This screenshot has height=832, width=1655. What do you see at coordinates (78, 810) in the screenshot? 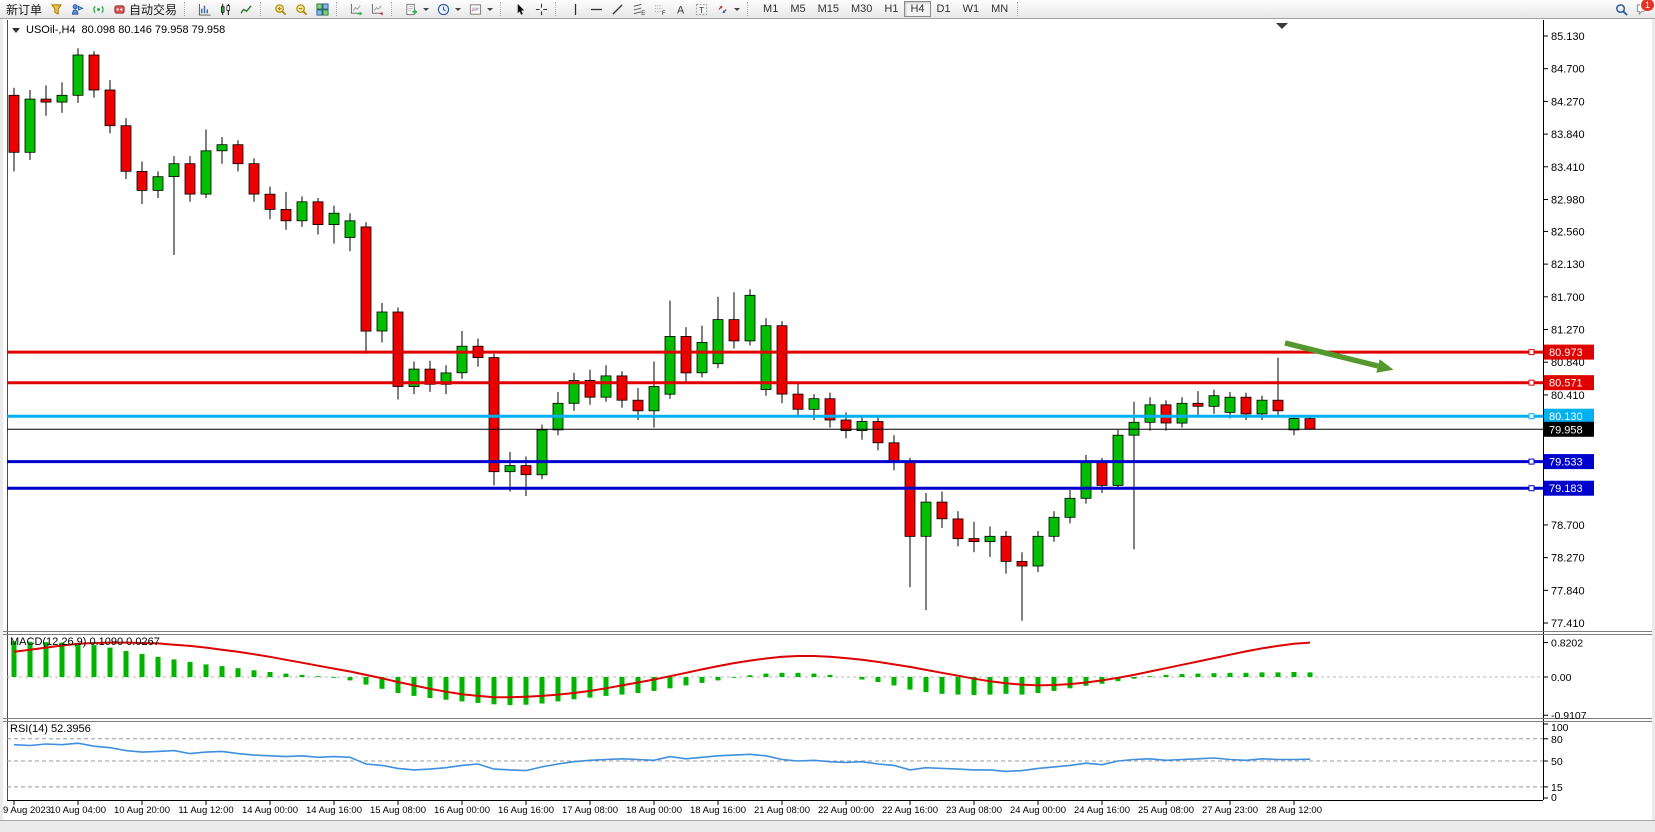
I see `date-tick-label: 10 Aug 04:00` at bounding box center [78, 810].